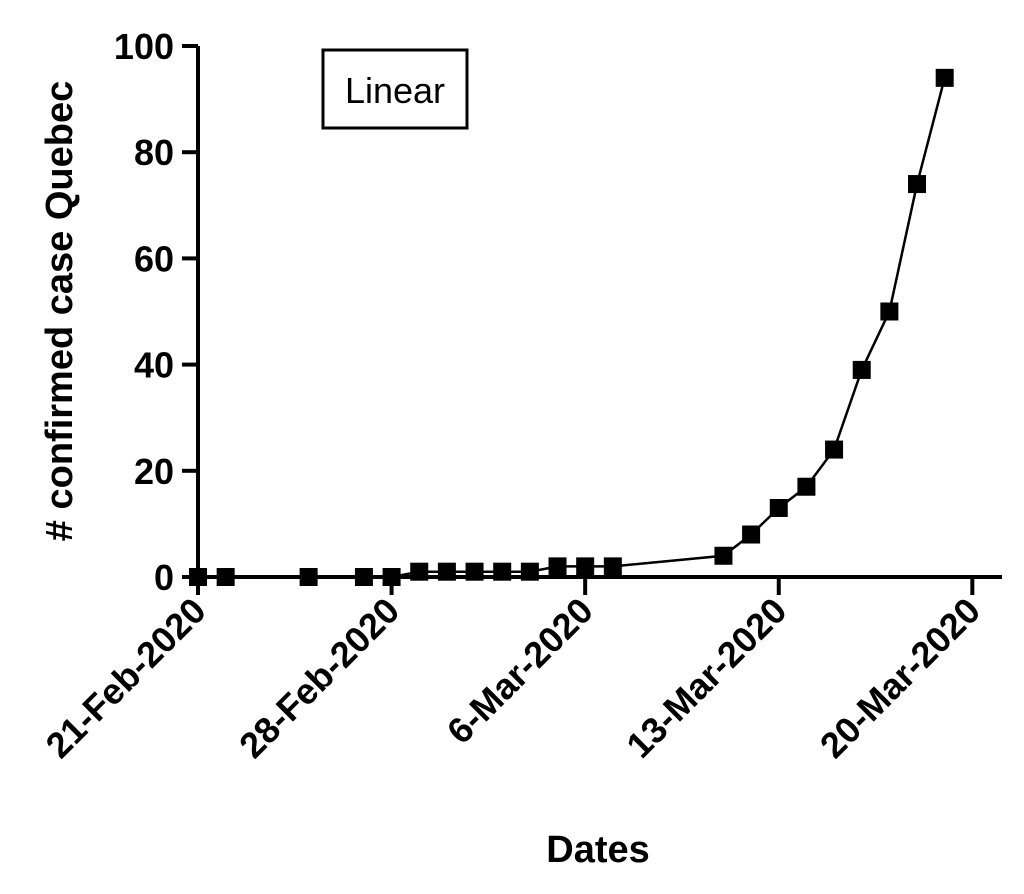  Describe the element at coordinates (154, 152) in the screenshot. I see `y-tick-label: 80` at that location.